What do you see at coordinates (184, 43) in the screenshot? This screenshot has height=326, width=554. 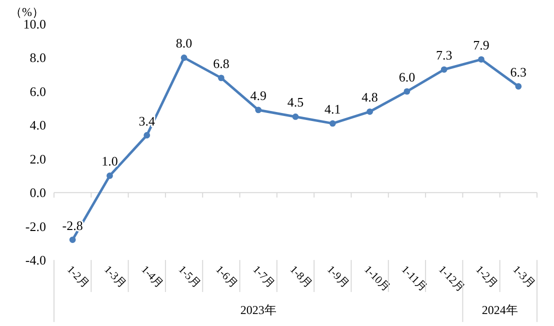 I see `data-label: 8.0` at bounding box center [184, 43].